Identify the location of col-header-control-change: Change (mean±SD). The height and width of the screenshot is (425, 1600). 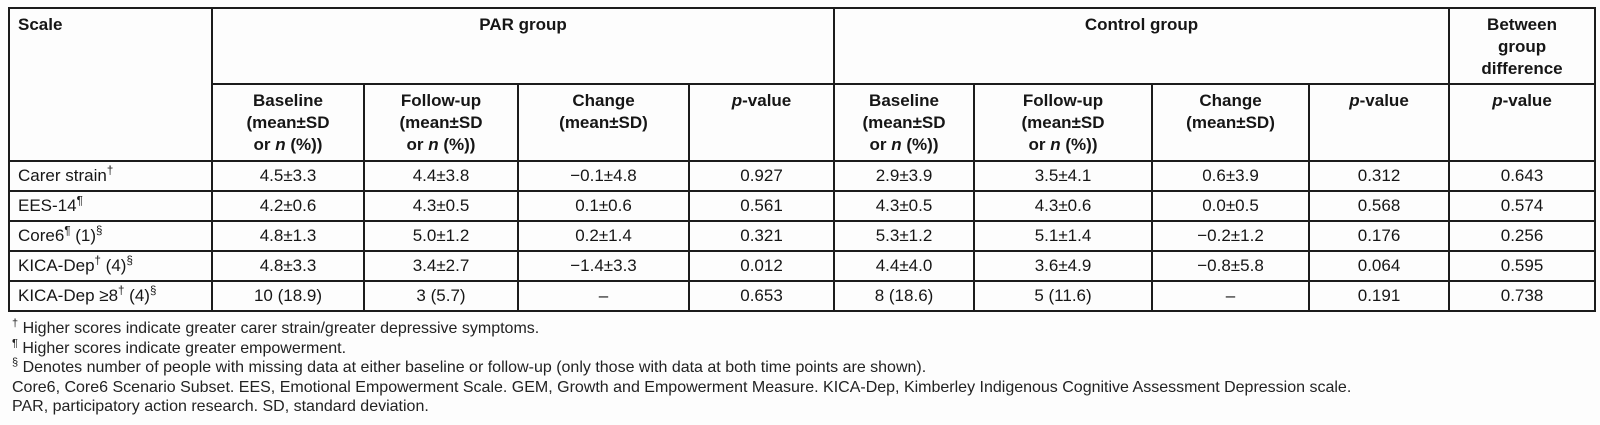
(1231, 122).